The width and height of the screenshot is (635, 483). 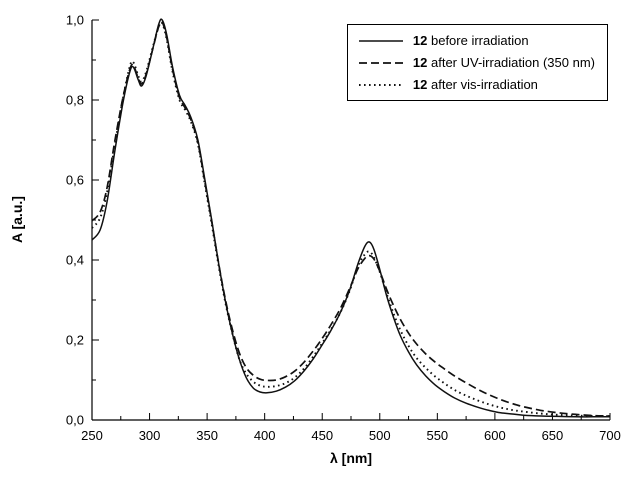 I want to click on legend-label: 12 after UV-irradiation (350 nm), so click(x=504, y=62).